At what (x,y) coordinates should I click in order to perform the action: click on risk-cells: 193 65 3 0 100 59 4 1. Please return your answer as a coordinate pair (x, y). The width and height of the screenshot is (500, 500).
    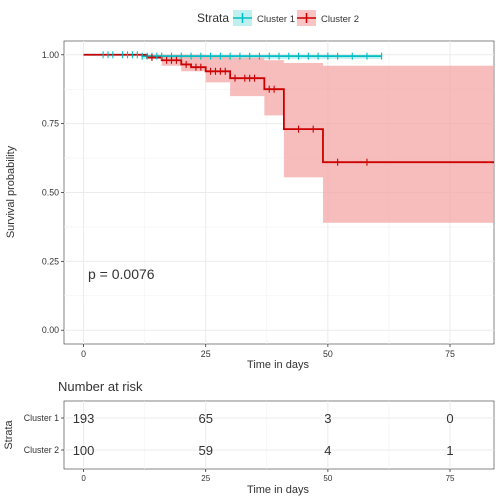
    Looking at the image, I should click on (263, 434).